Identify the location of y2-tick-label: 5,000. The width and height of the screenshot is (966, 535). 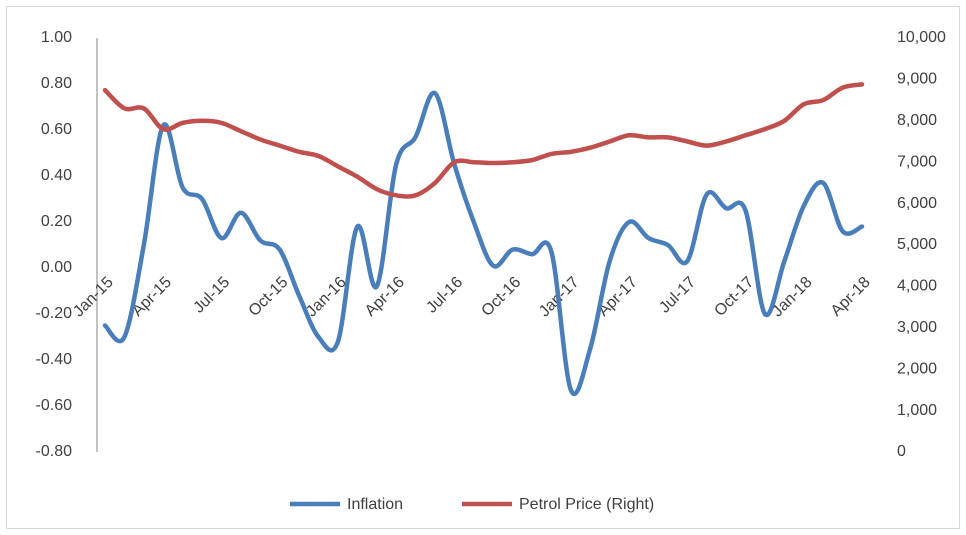
(917, 244).